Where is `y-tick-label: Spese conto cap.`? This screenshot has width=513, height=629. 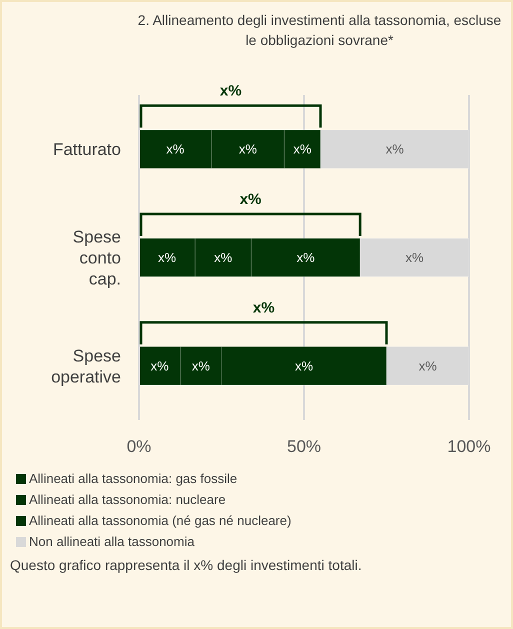
y-tick-label: Spese conto cap. is located at coordinates (96, 257).